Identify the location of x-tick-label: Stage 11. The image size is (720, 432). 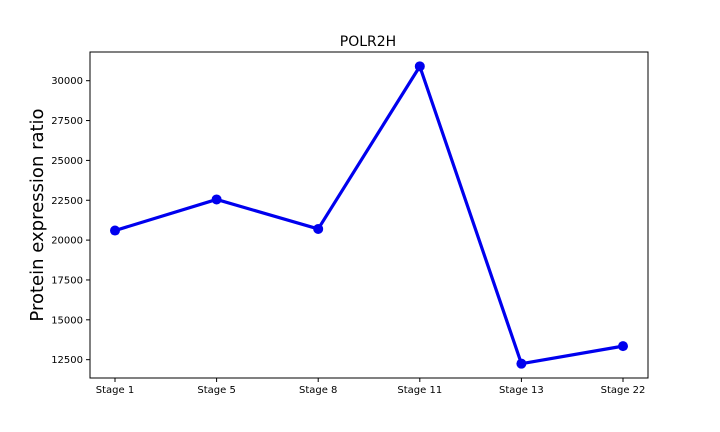
(419, 390).